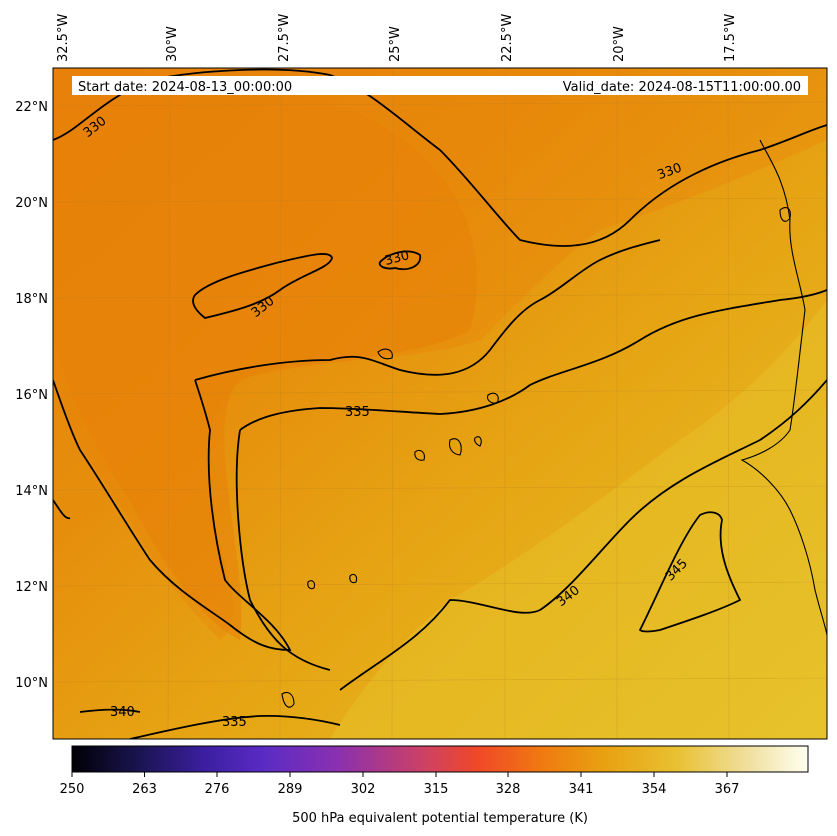 The image size is (837, 836). I want to click on contour-335-plume, so click(172, 515).